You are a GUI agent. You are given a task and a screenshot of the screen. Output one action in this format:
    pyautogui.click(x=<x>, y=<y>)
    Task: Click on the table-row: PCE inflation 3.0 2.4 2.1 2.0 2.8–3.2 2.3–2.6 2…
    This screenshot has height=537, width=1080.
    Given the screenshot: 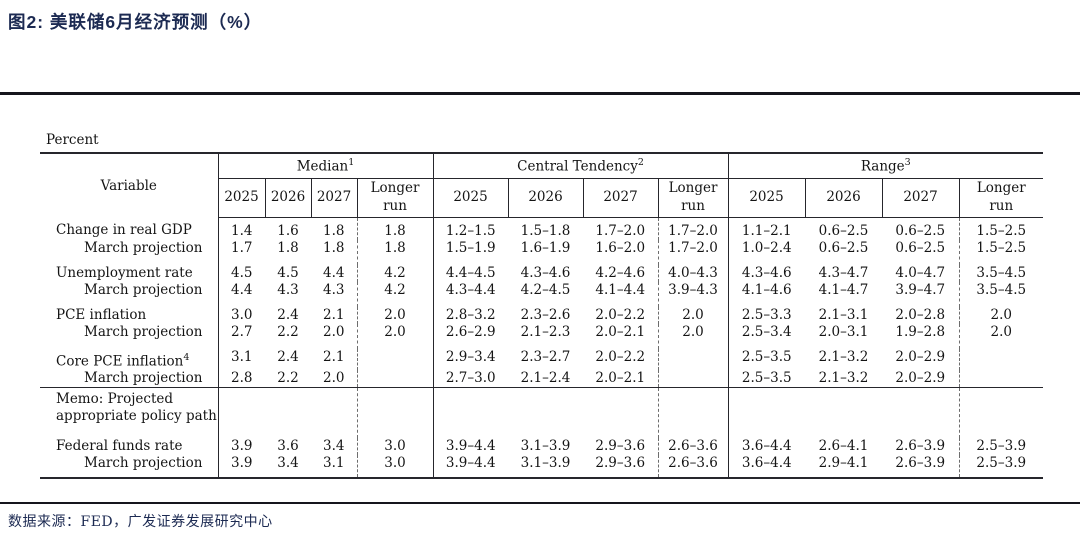 What is the action you would take?
    pyautogui.click(x=542, y=315)
    